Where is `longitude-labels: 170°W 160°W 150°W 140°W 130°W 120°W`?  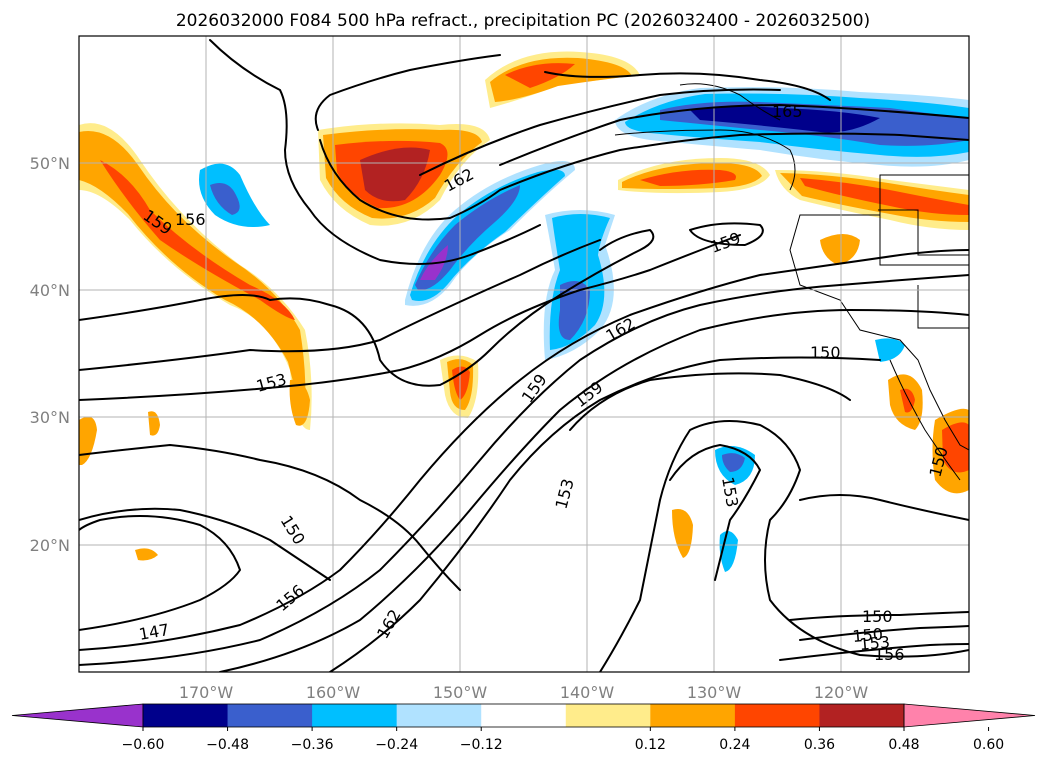 longitude-labels: 170°W 160°W 150°W 140°W 130°W 120°W is located at coordinates (524, 692).